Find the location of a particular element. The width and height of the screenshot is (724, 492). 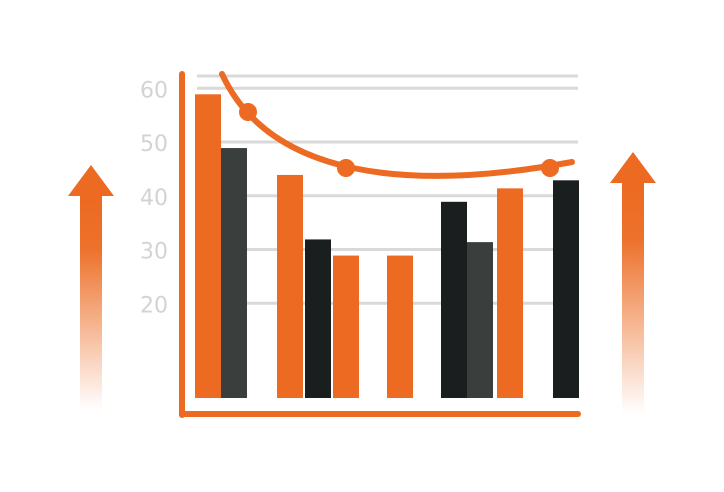

y-tick-label: 20 is located at coordinates (154, 305).